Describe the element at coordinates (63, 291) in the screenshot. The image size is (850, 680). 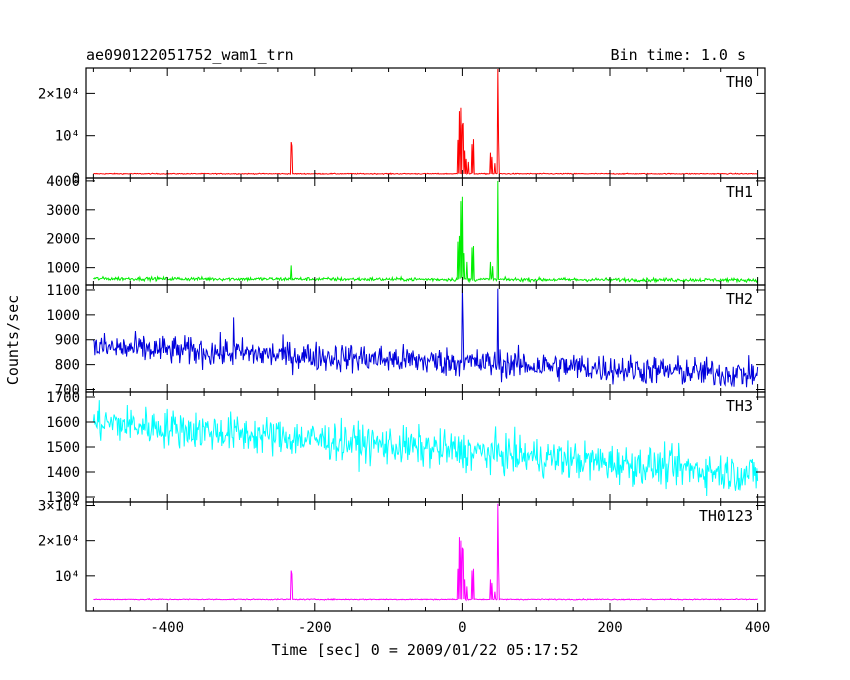
I see `y-tick-label: 1100` at that location.